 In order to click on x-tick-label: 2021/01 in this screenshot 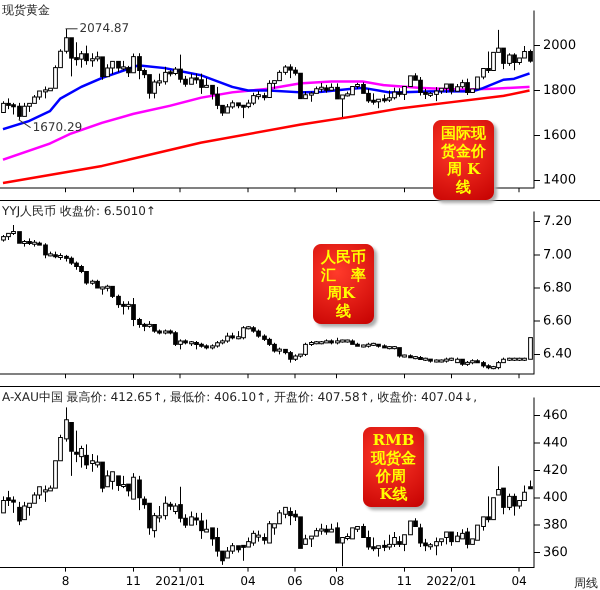, I will do `click(180, 581)`.